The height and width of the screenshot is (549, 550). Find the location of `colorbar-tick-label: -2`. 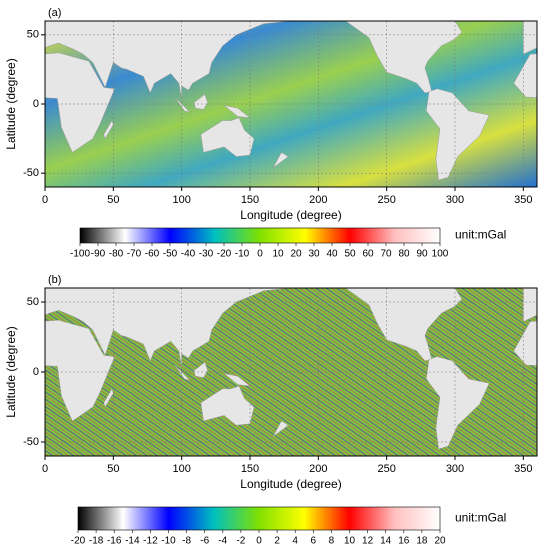

colorbar-tick-label: -2 is located at coordinates (240, 541).